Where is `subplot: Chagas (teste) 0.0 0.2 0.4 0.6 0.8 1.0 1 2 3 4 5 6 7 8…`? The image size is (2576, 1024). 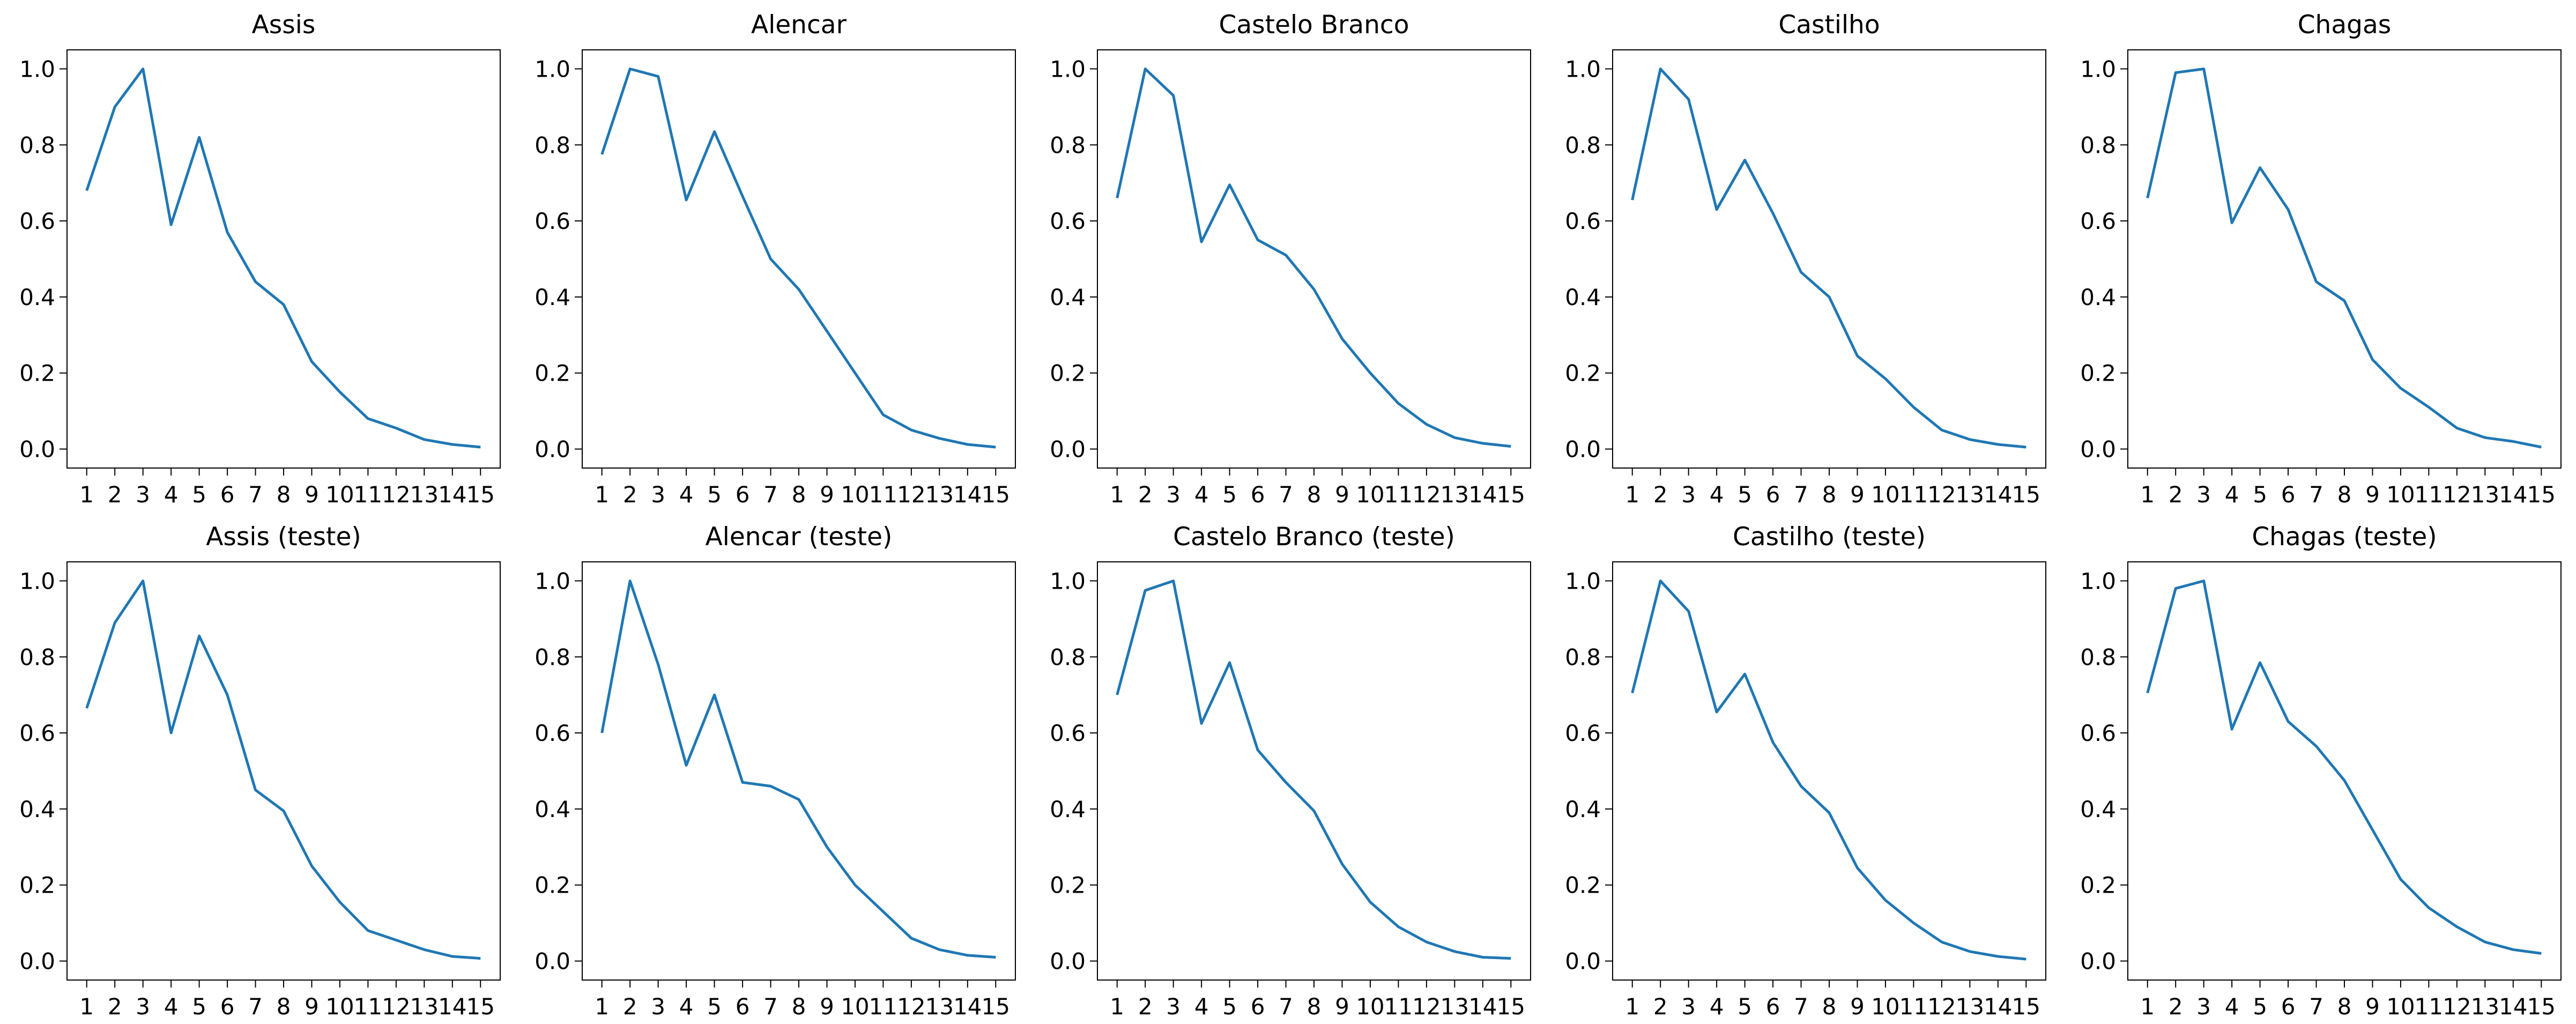
subplot: Chagas (teste) 0.0 0.2 0.4 0.6 0.8 1.0 1 2 3 4 5 6 7 8… is located at coordinates (2319, 768).